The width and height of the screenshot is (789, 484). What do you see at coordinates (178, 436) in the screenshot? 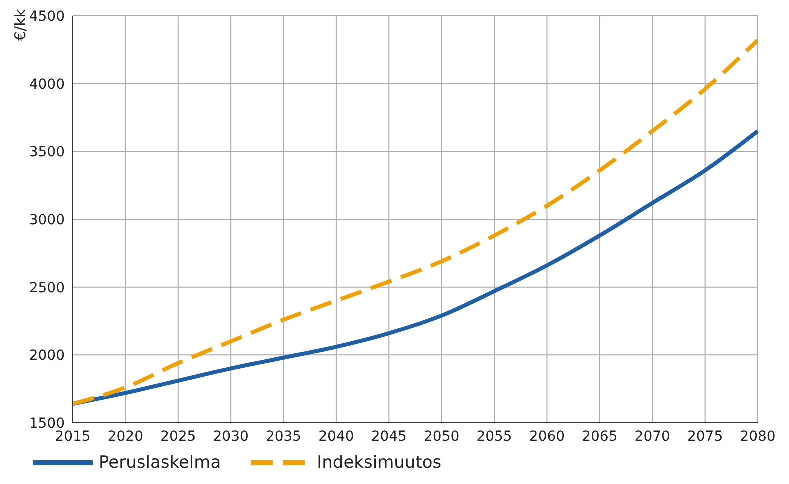
I see `x-tick-label: 2025` at bounding box center [178, 436].